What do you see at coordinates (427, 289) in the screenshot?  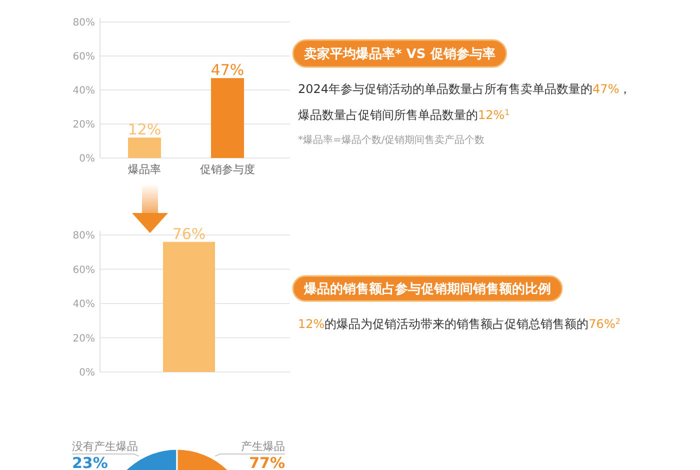 I see `text: 爆品的销售额占参与促销期间销售额的比例` at bounding box center [427, 289].